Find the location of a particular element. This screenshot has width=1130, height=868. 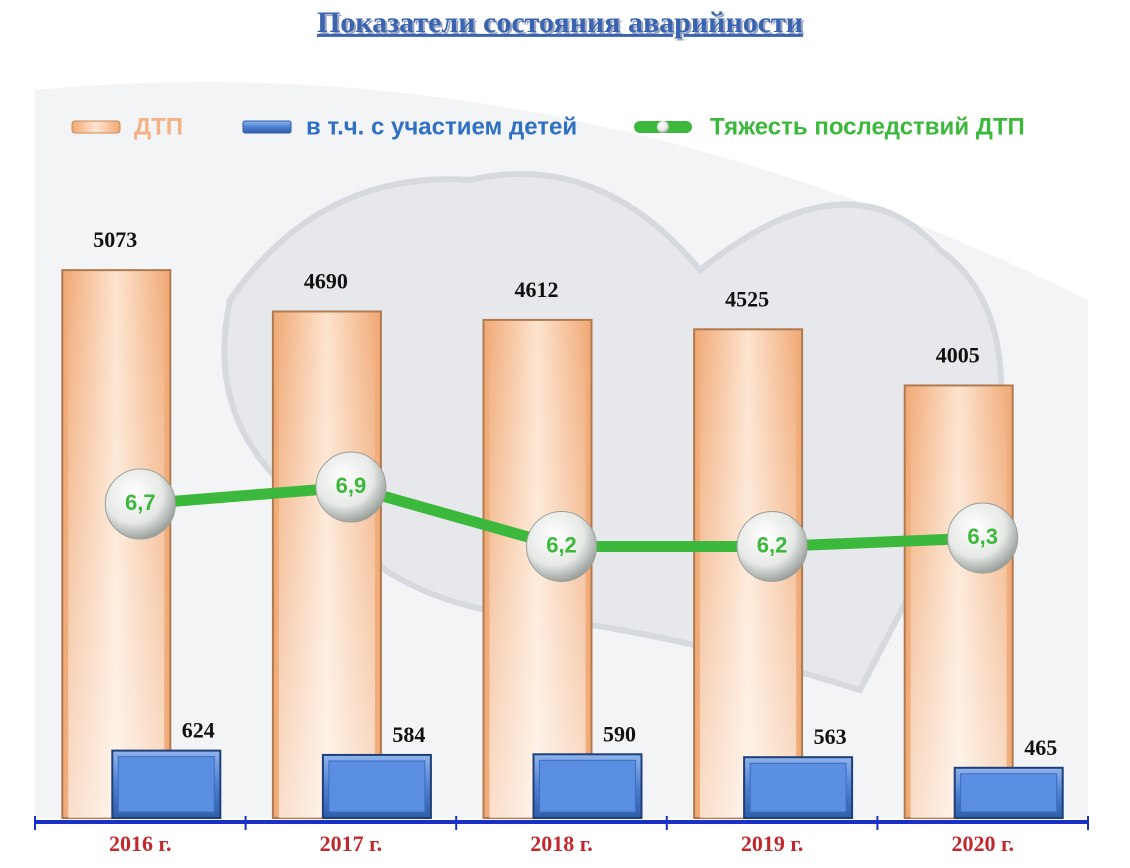

legend-label: в т.ч. с участием детей is located at coordinates (441, 126).